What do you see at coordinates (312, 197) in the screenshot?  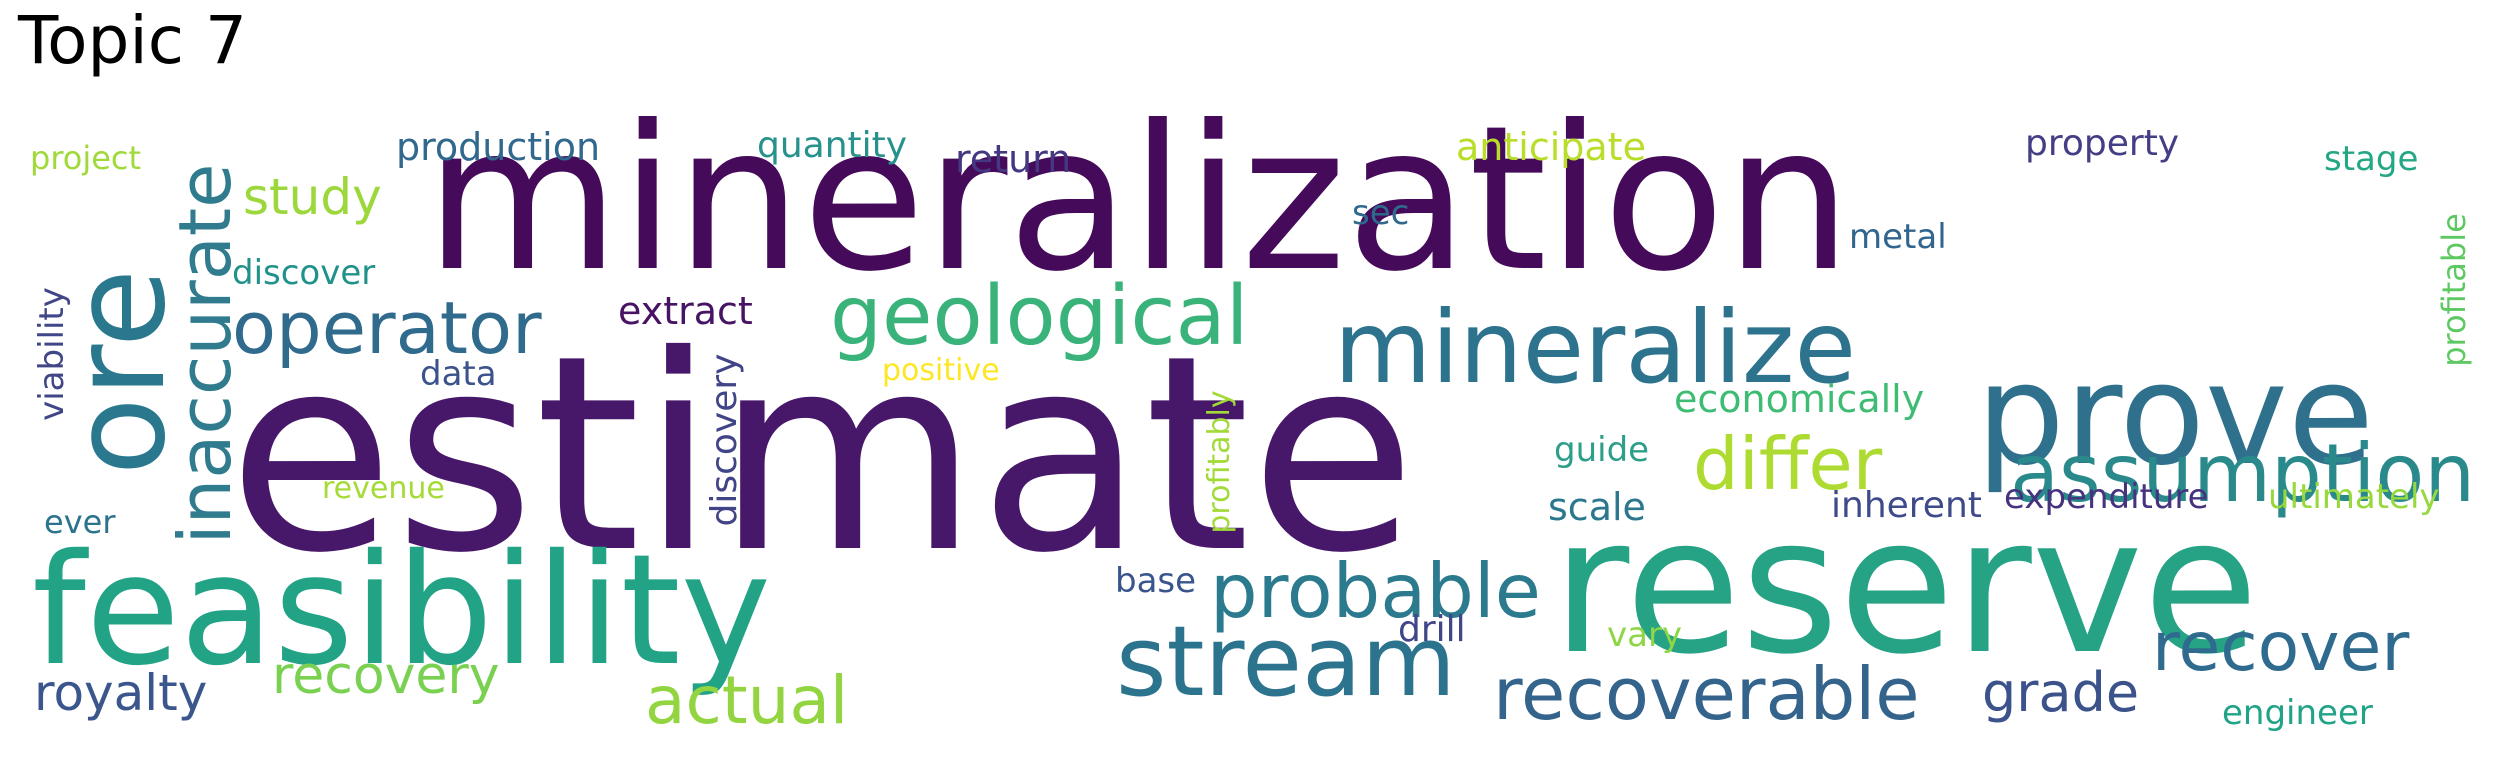 I see `word-study: study` at bounding box center [312, 197].